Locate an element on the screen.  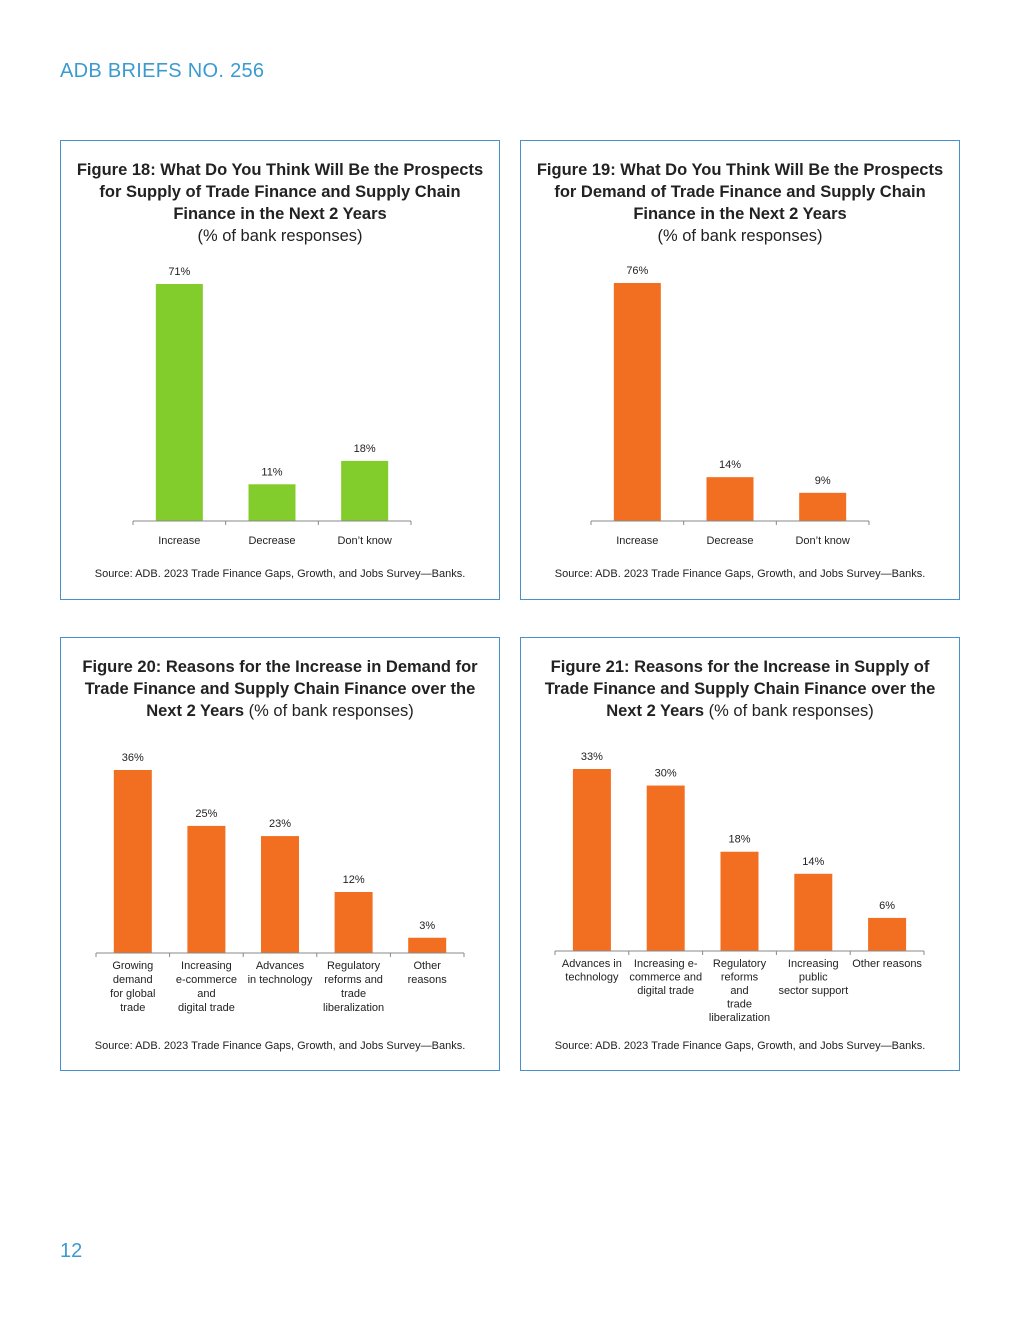
figure-19-chart: 76% Increase 14% Decrease 9% Don’t know is located at coordinates (730, 406).